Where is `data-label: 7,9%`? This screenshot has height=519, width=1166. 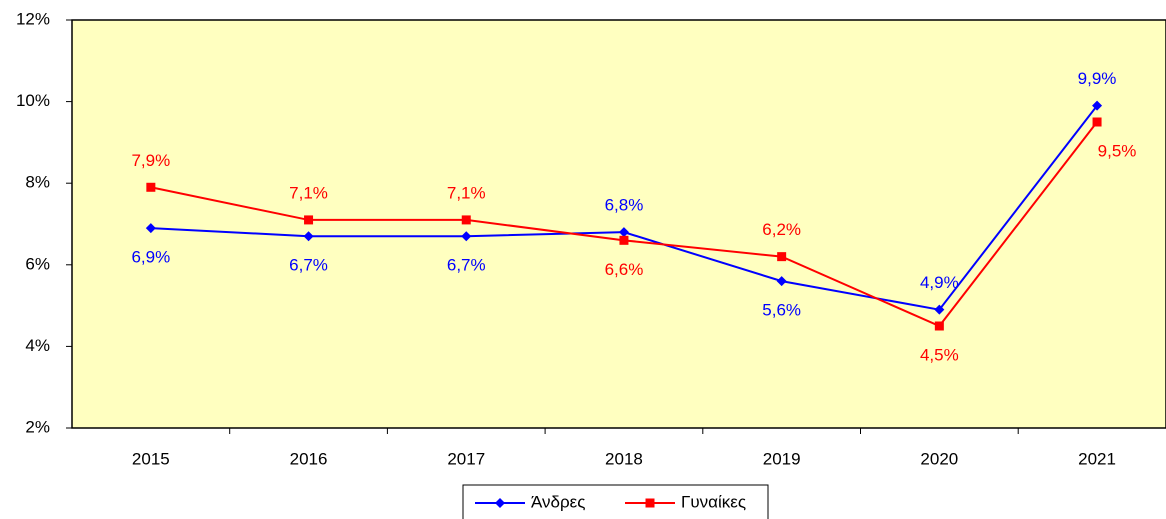 data-label: 7,9% is located at coordinates (150, 160).